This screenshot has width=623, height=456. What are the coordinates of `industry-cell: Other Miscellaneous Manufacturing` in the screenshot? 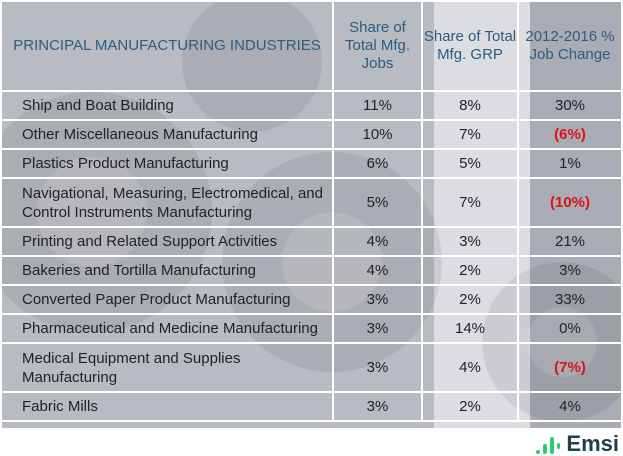 It's located at (168, 134).